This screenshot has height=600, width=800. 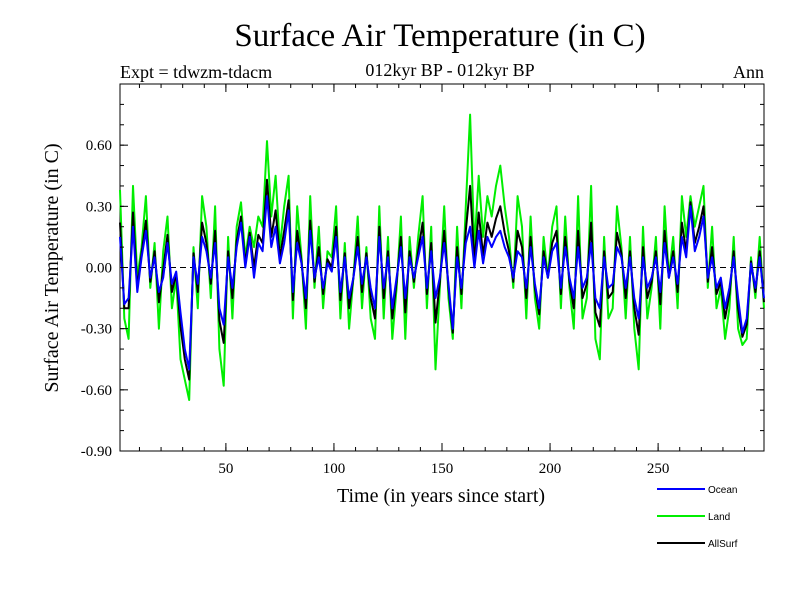 I want to click on x-tick-label: 200, so click(x=550, y=469).